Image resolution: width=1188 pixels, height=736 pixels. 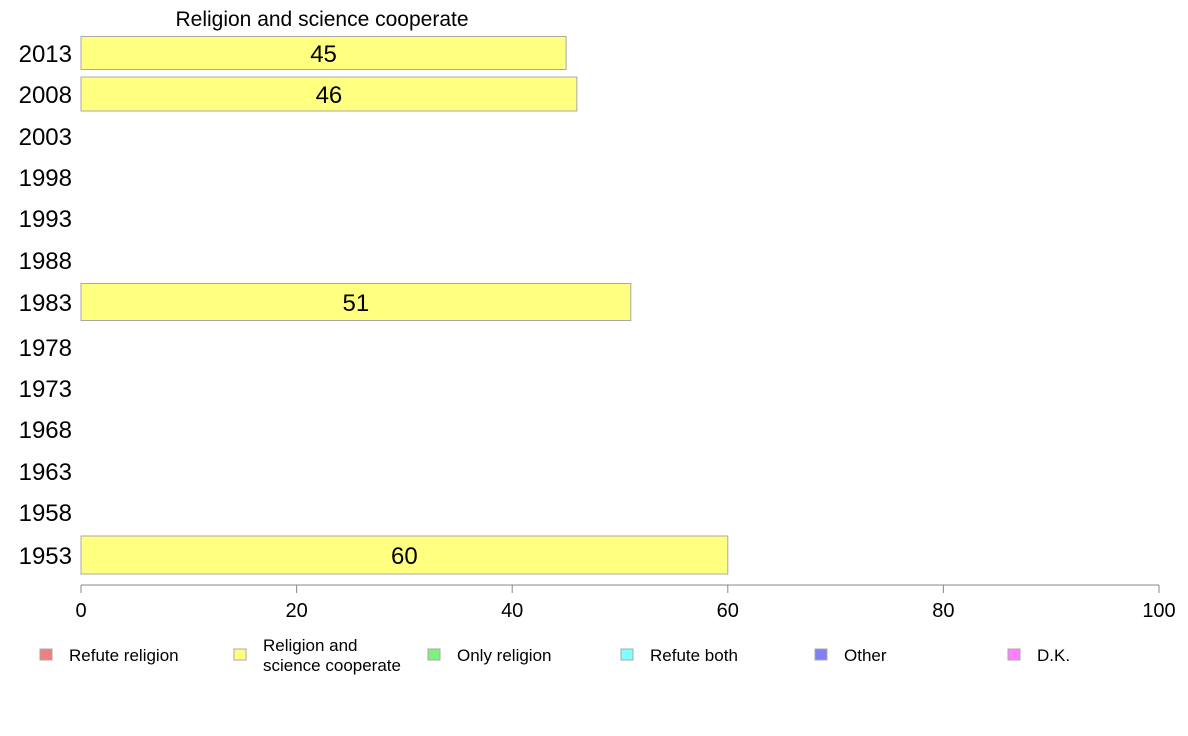 I want to click on bar-2013, so click(x=323, y=53).